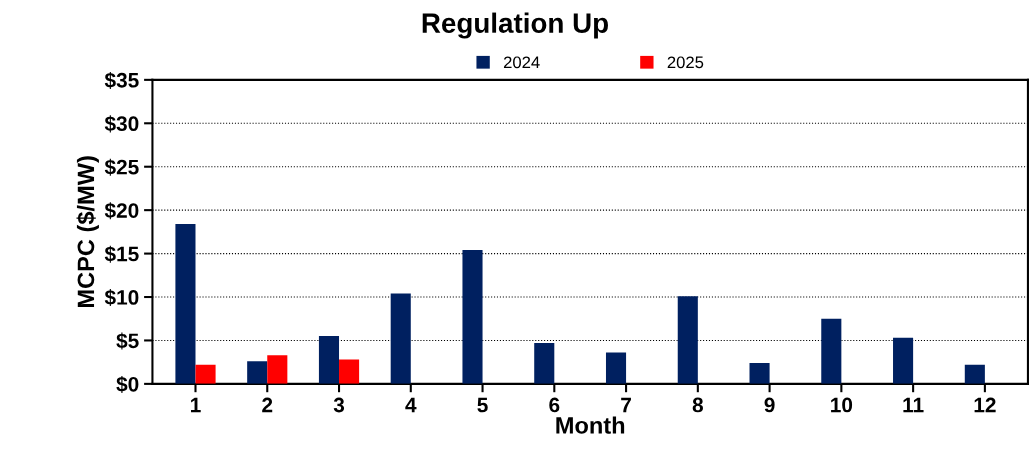 The width and height of the screenshot is (1030, 467). What do you see at coordinates (196, 405) in the screenshot?
I see `x-tick-label: 1` at bounding box center [196, 405].